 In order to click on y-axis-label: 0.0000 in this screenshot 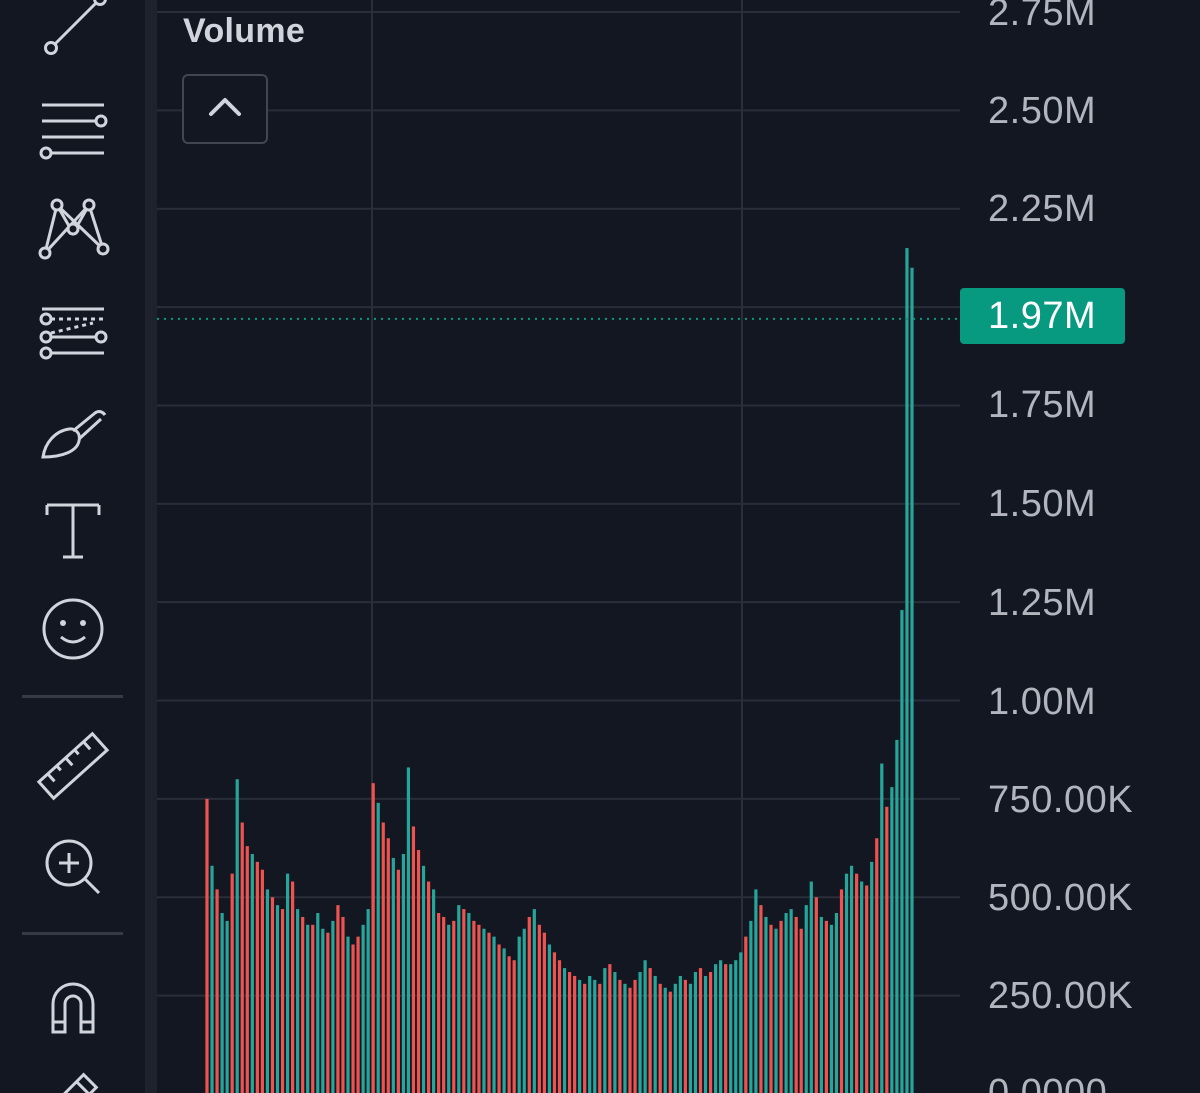, I will do `click(1048, 1082)`.